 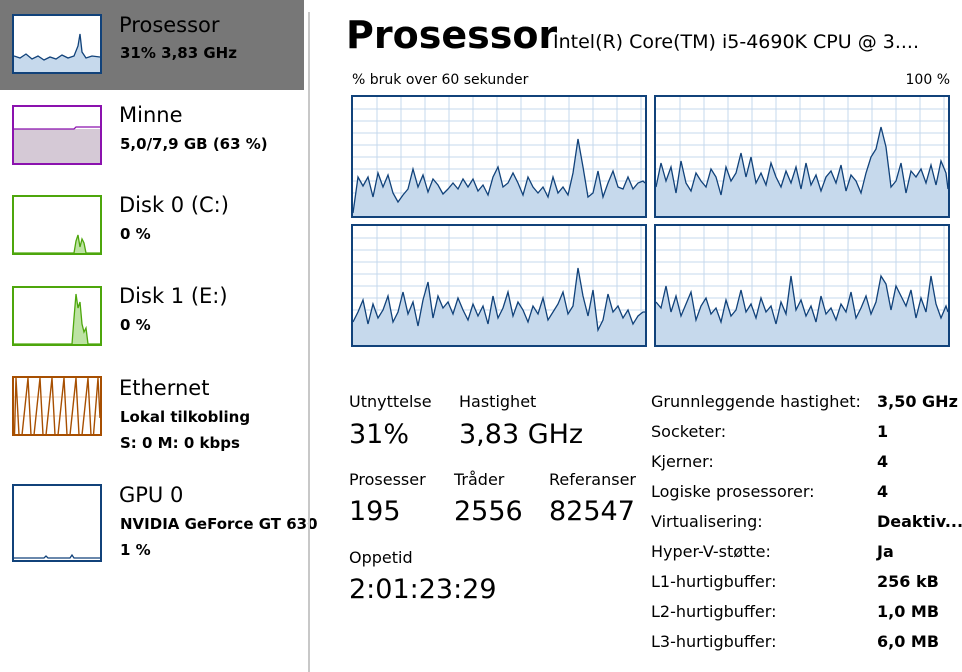 What do you see at coordinates (57, 316) in the screenshot?
I see `disk1-thumbnail-graph` at bounding box center [57, 316].